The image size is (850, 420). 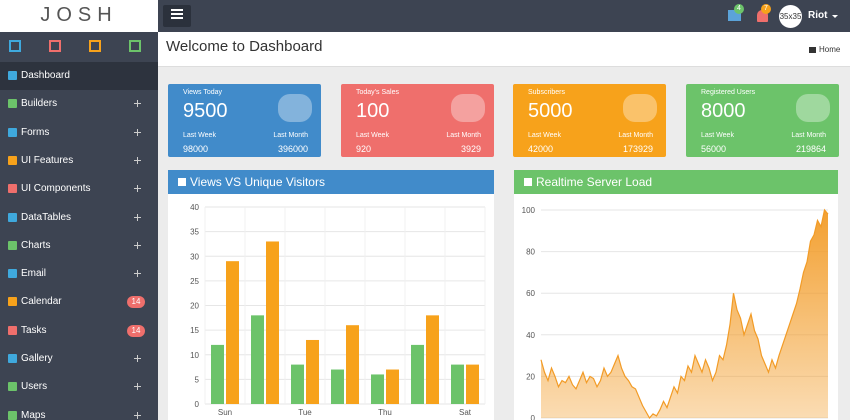 I want to click on stat-label: Views Today, so click(x=203, y=92).